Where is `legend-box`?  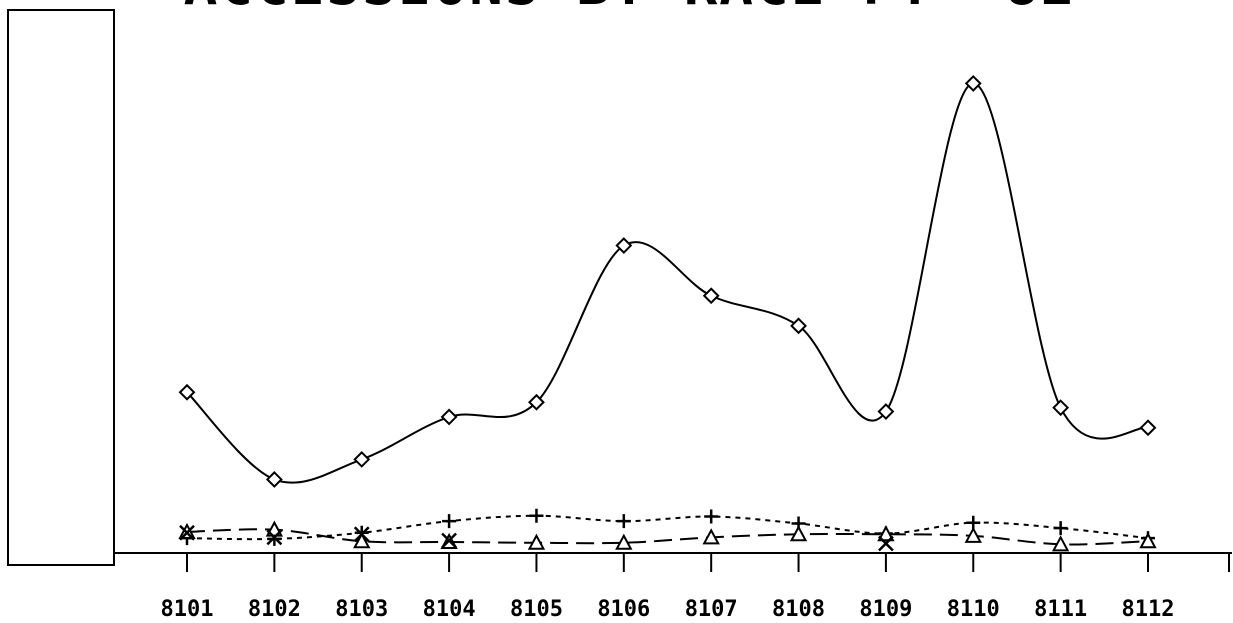
legend-box is located at coordinates (61, 287).